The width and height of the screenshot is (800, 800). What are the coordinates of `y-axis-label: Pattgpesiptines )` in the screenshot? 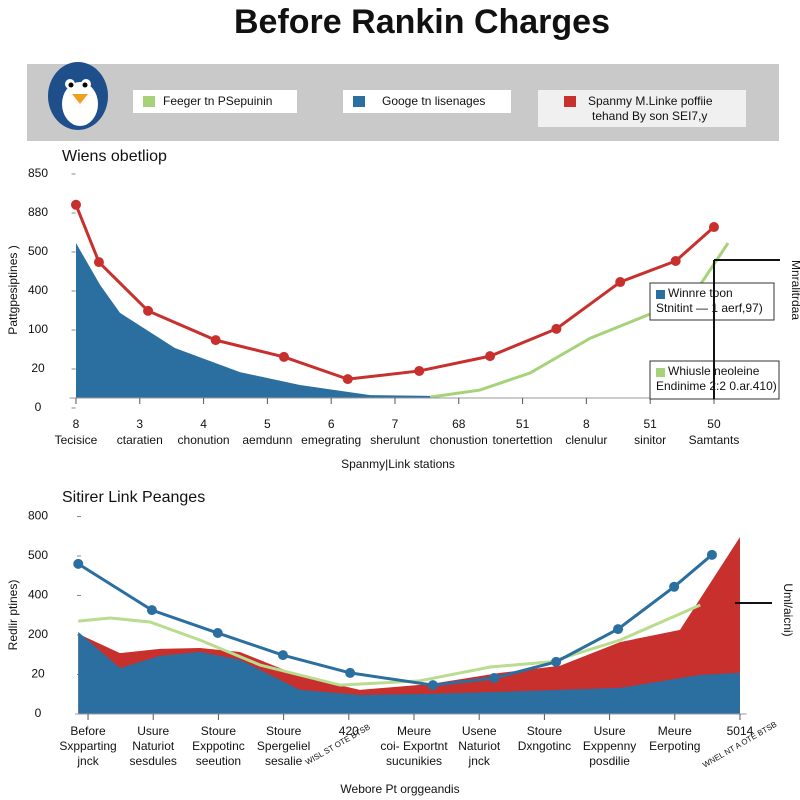 It's located at (13, 289).